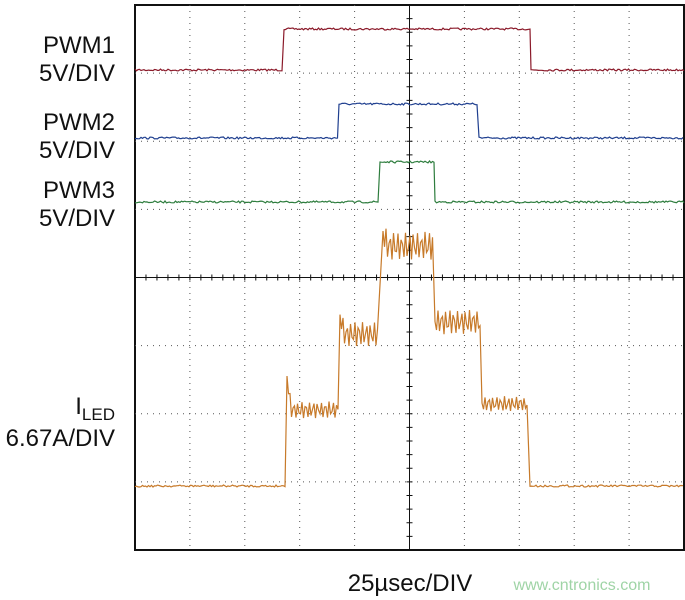 The image size is (685, 600). What do you see at coordinates (410, 583) in the screenshot?
I see `time-scale: 25µsec/DIV` at bounding box center [410, 583].